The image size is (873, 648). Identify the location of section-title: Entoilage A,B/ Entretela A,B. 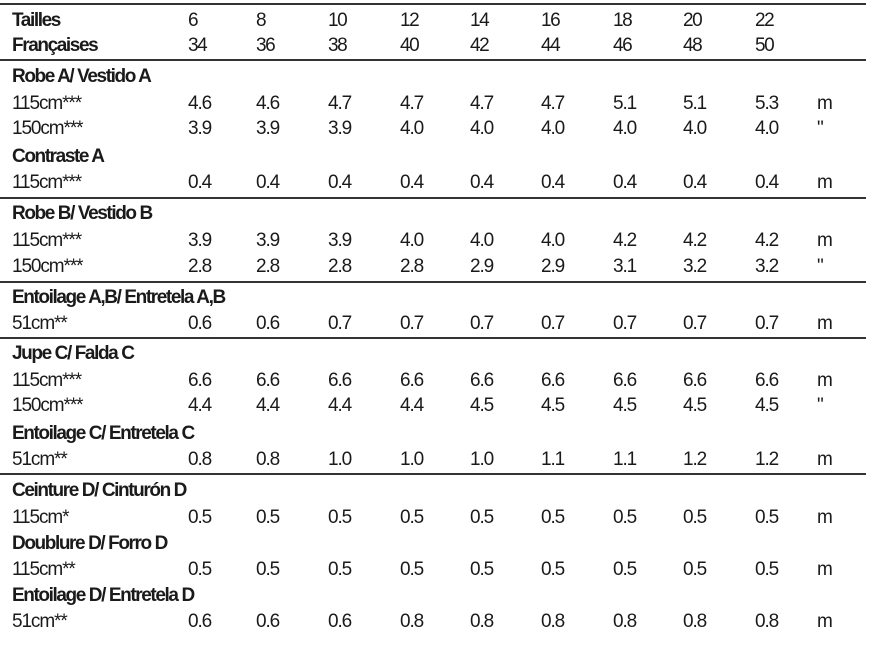
(119, 297).